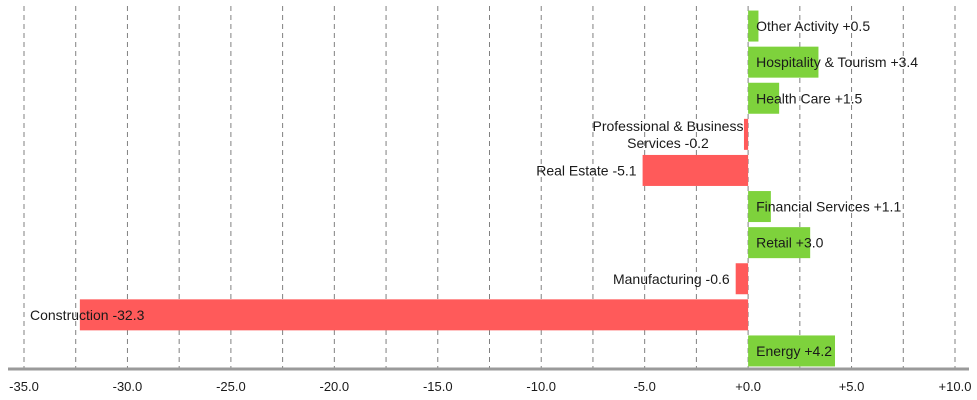 The width and height of the screenshot is (977, 400). I want to click on x-tick-label: -25.0, so click(231, 386).